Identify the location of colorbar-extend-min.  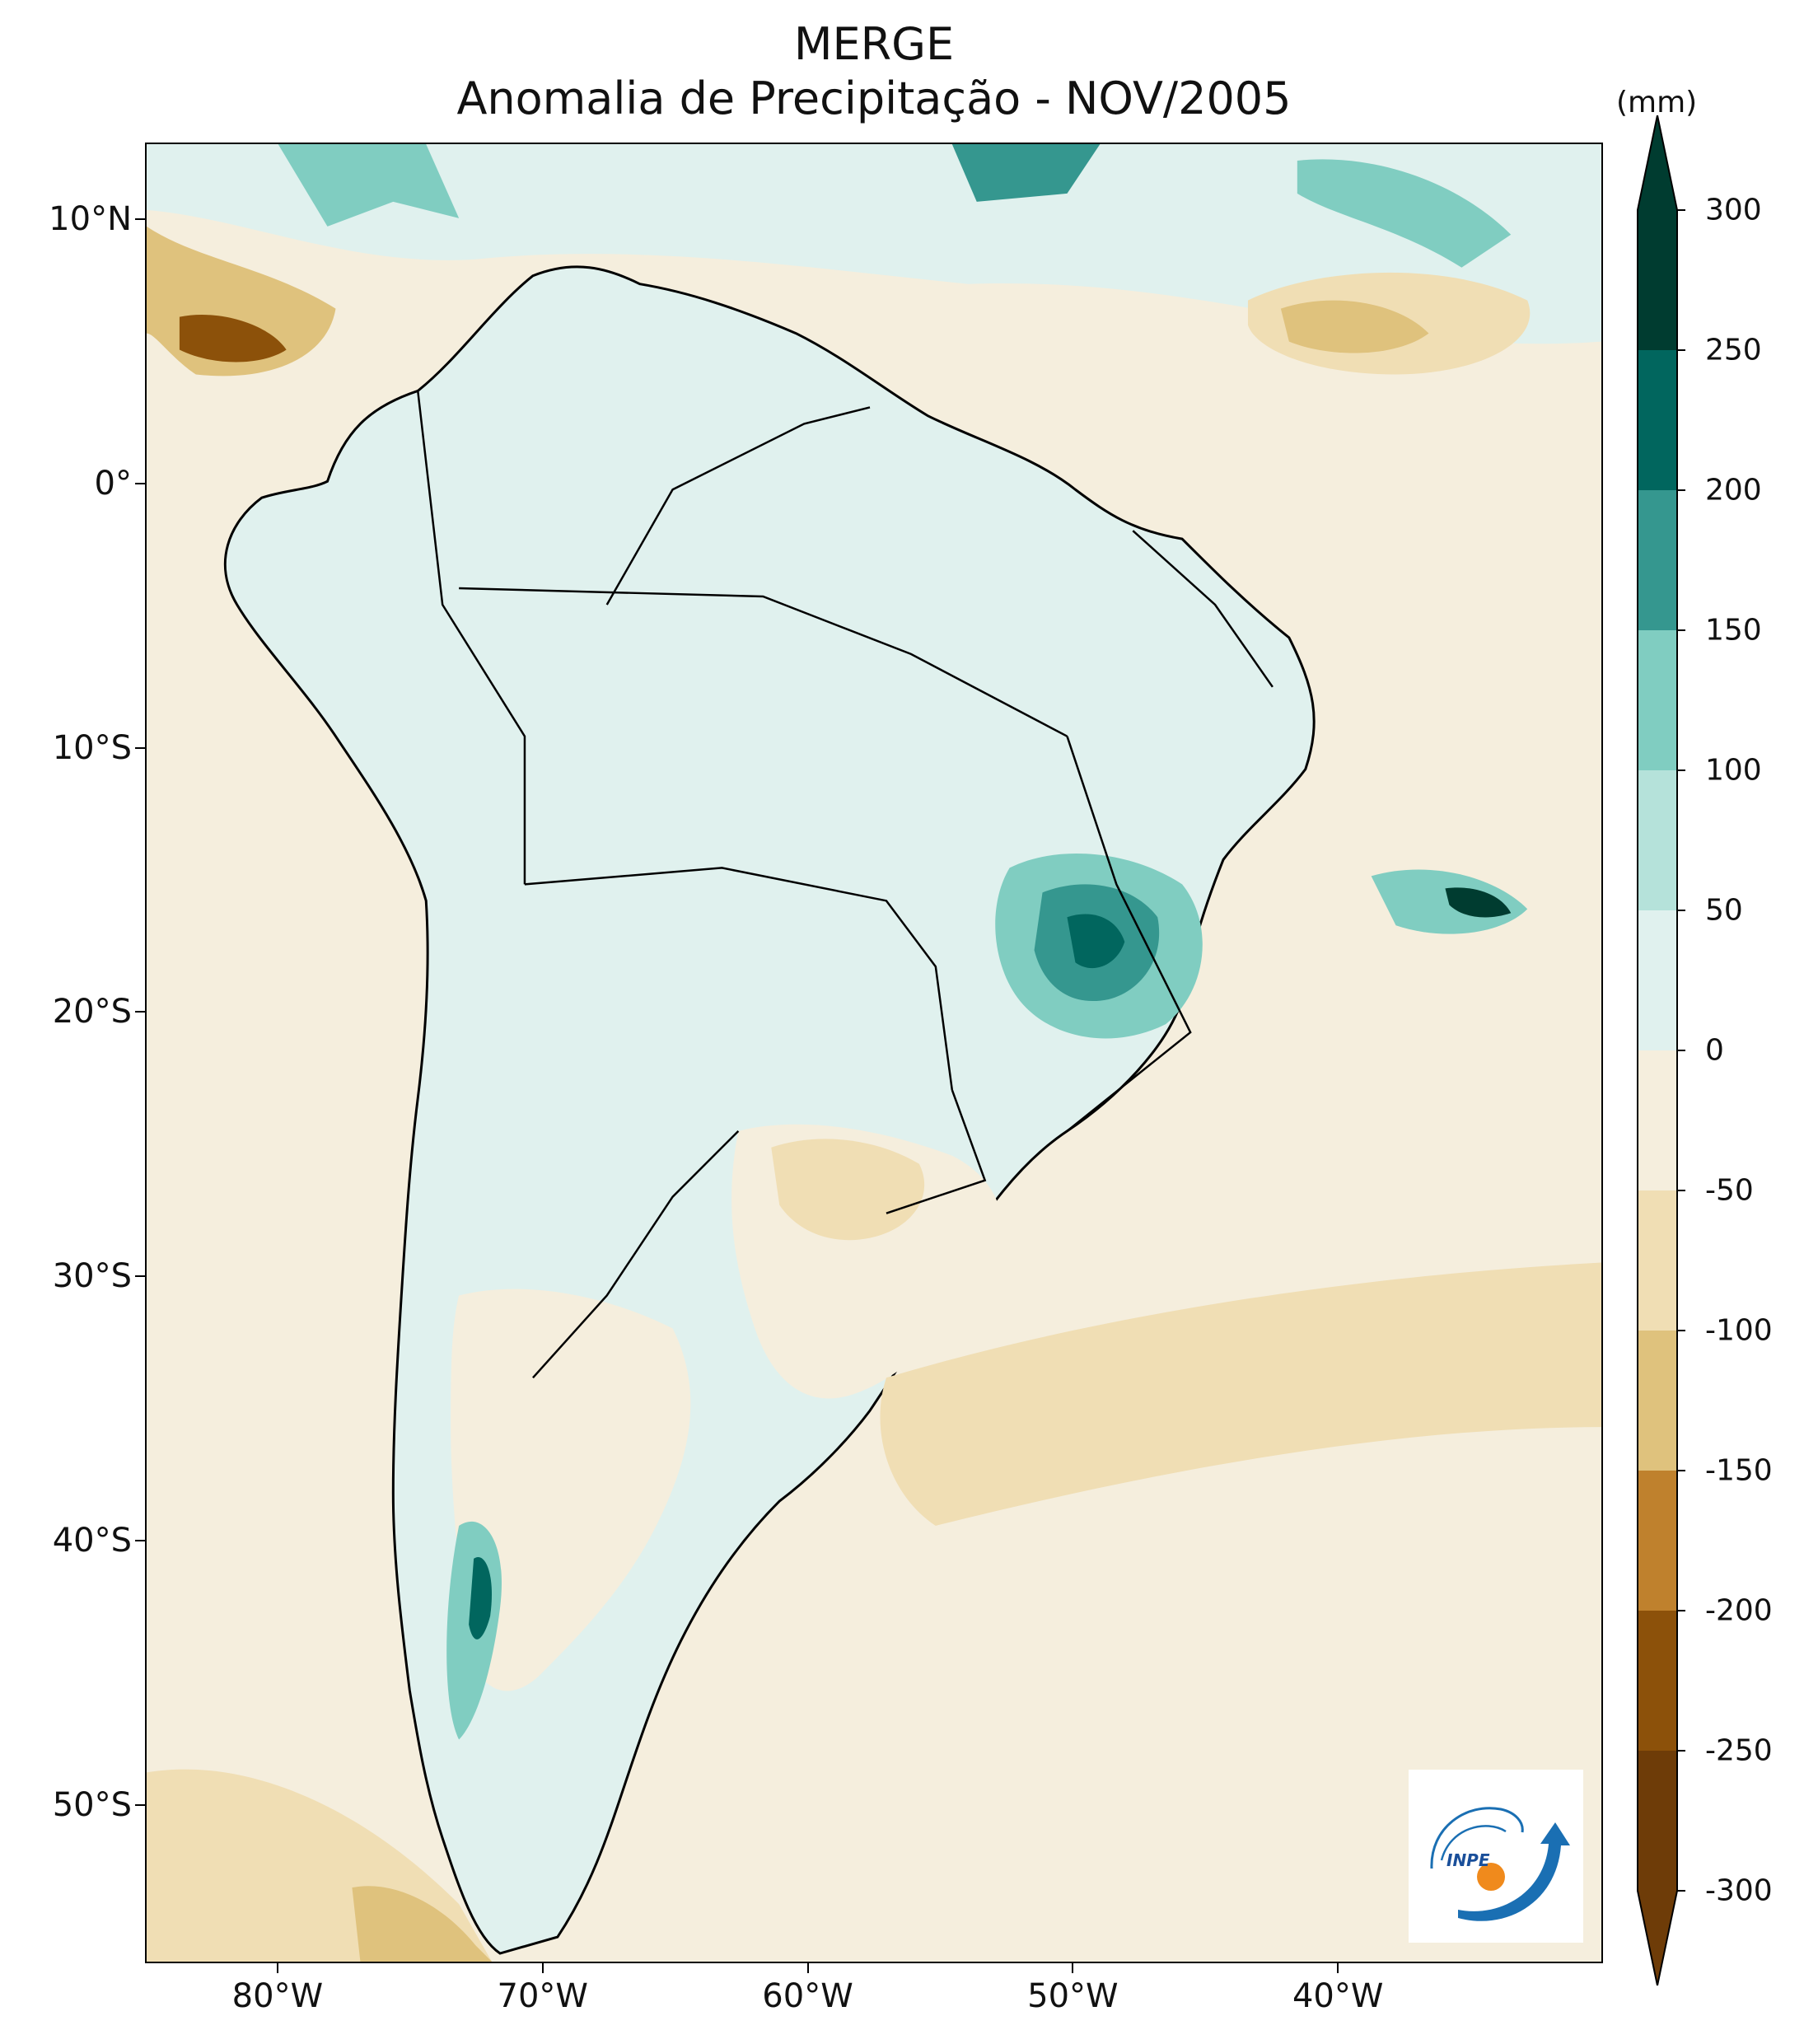
(1657, 1938).